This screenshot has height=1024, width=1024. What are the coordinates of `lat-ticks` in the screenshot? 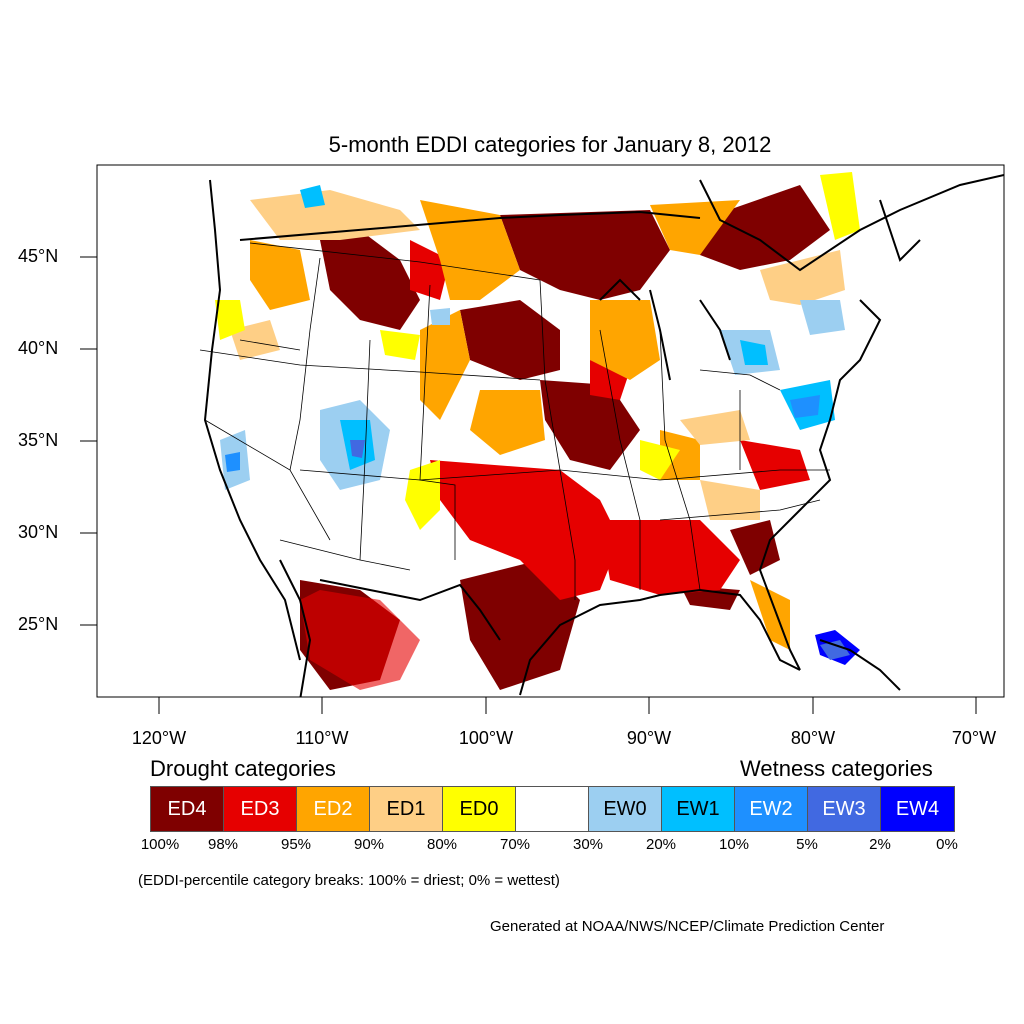 It's located at (88, 441).